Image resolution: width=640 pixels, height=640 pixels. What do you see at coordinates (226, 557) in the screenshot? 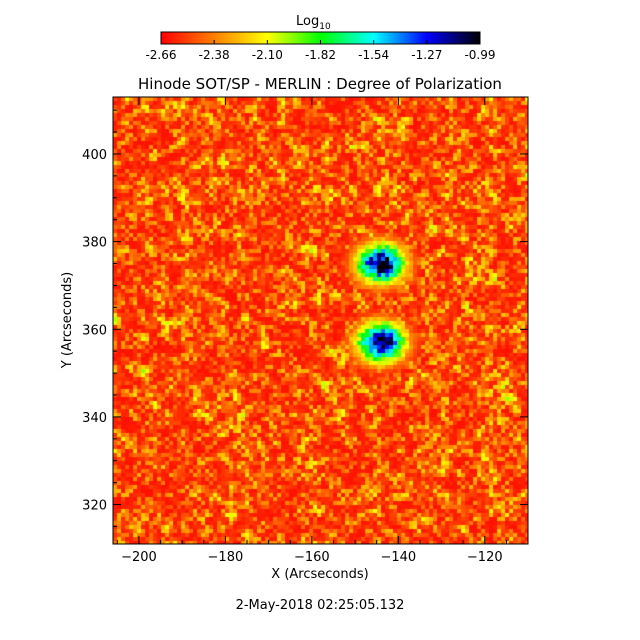
I see `x-tick-label: −180` at bounding box center [226, 557].